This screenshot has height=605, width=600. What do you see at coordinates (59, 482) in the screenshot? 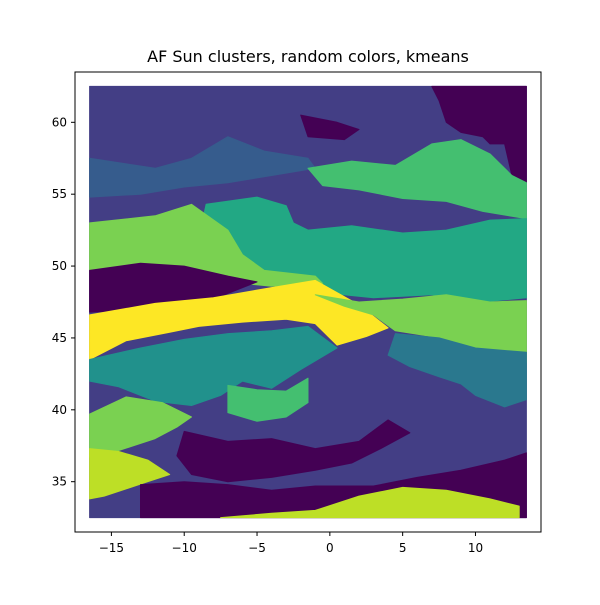
I see `y-tick-label: 35` at bounding box center [59, 482].